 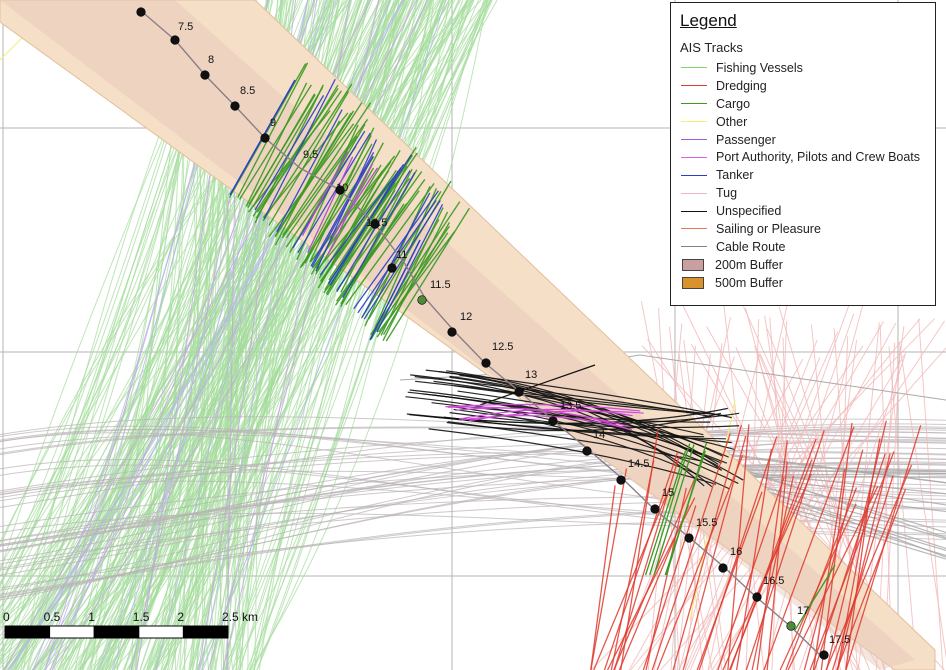 I want to click on legend-item: Unspecified, so click(x=807, y=211).